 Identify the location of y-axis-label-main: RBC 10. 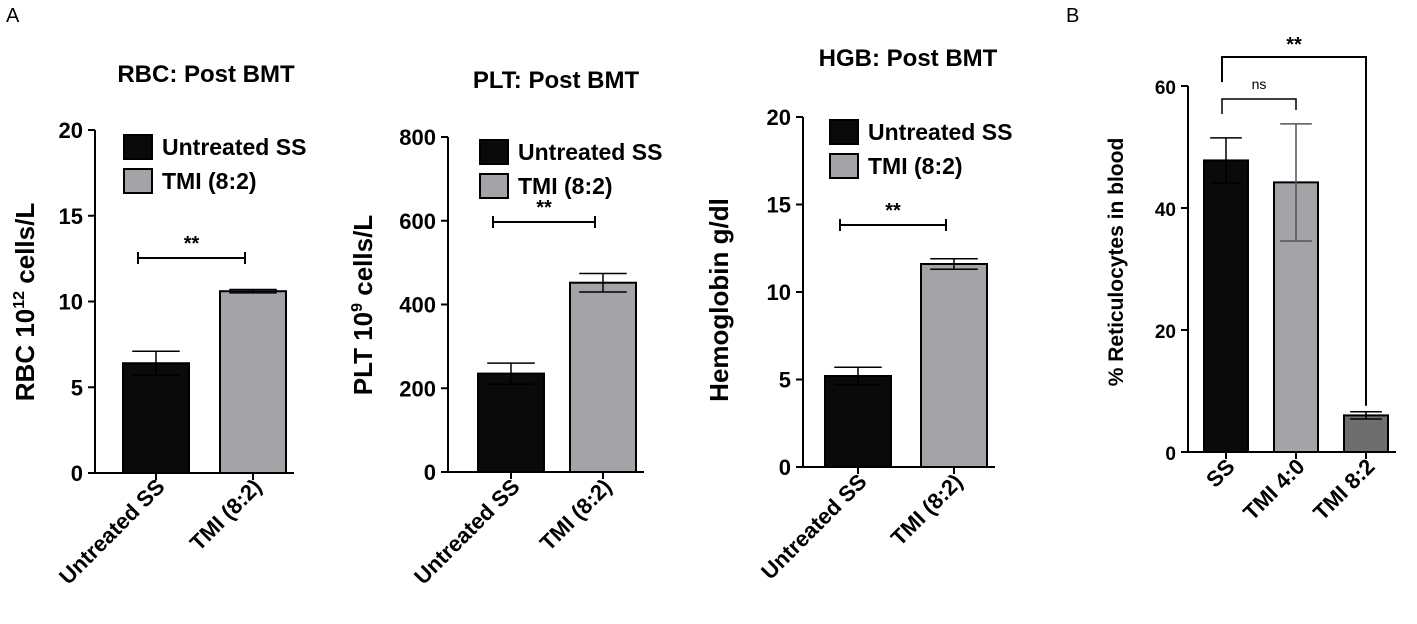
(25, 355).